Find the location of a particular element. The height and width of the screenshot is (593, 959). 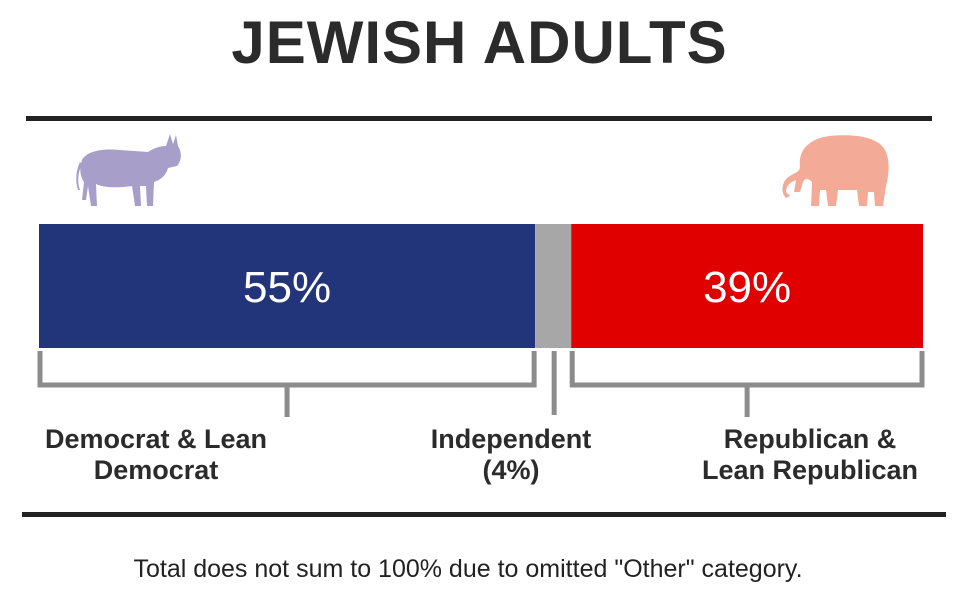

top-rule is located at coordinates (479, 118).